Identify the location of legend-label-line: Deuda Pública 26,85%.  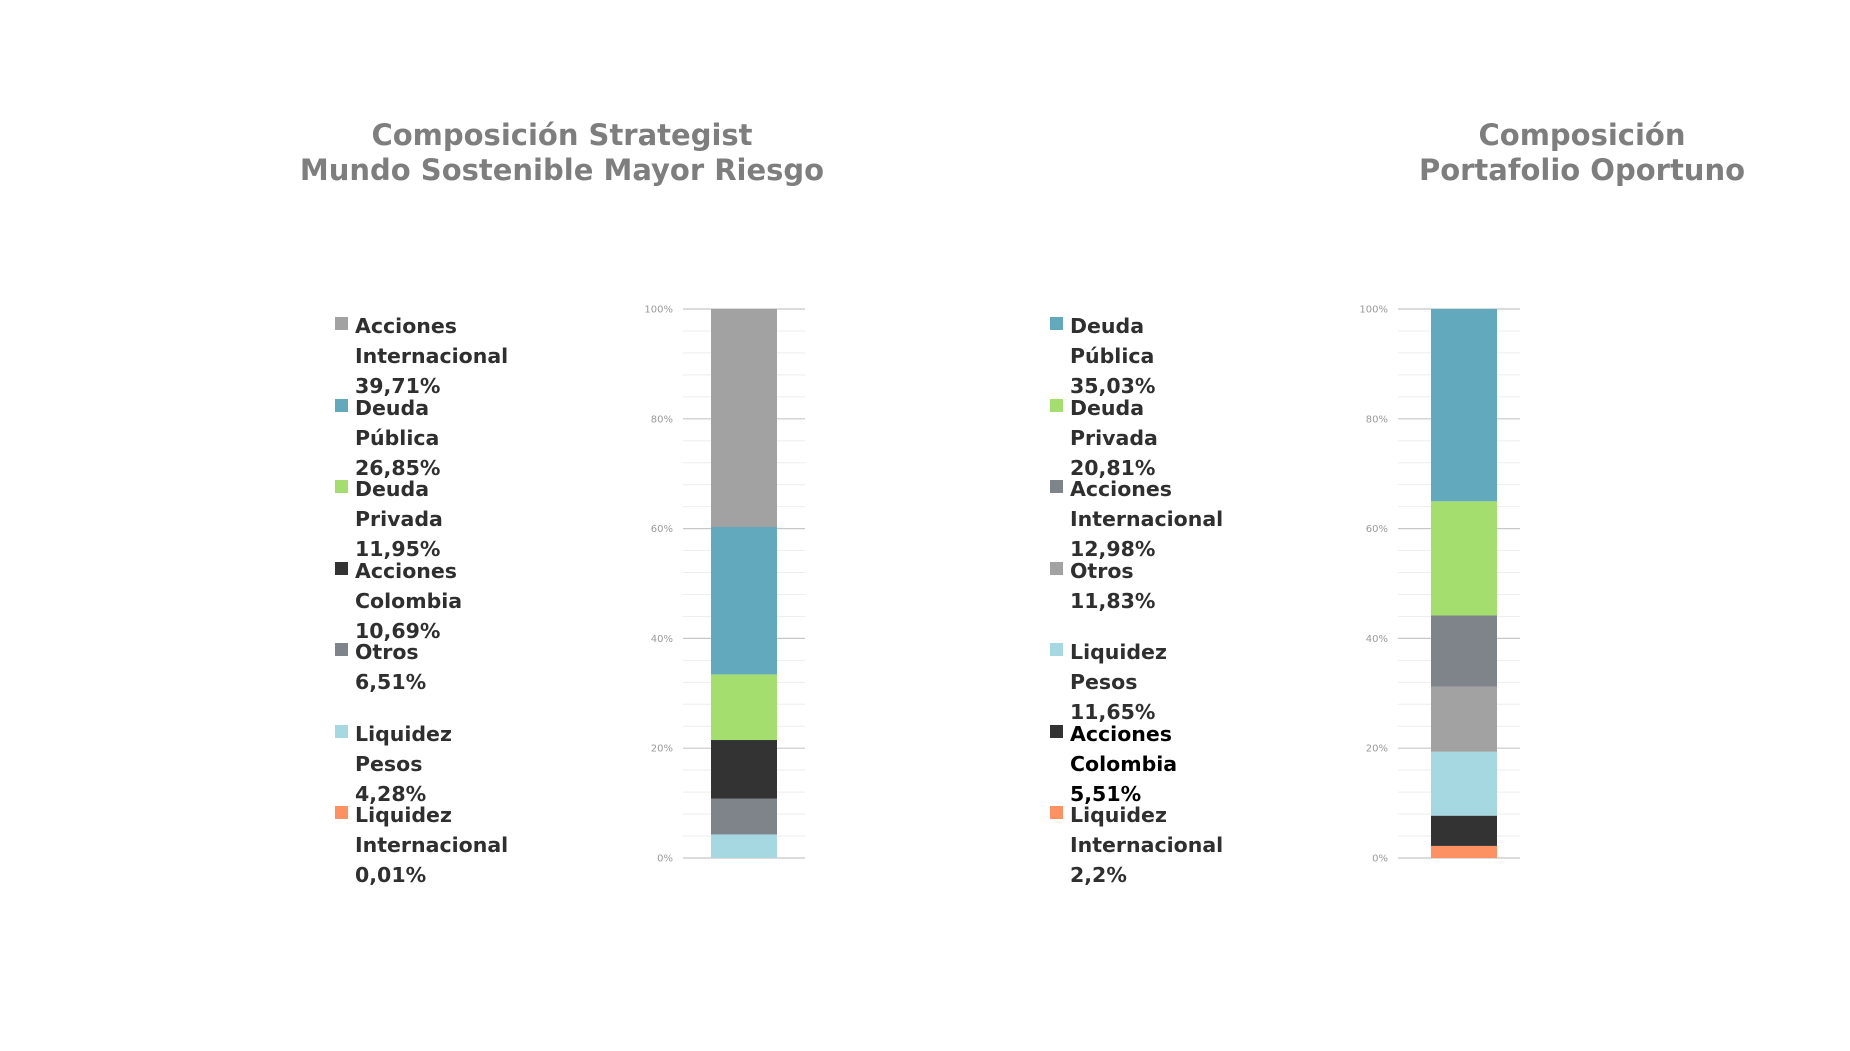
(398, 437).